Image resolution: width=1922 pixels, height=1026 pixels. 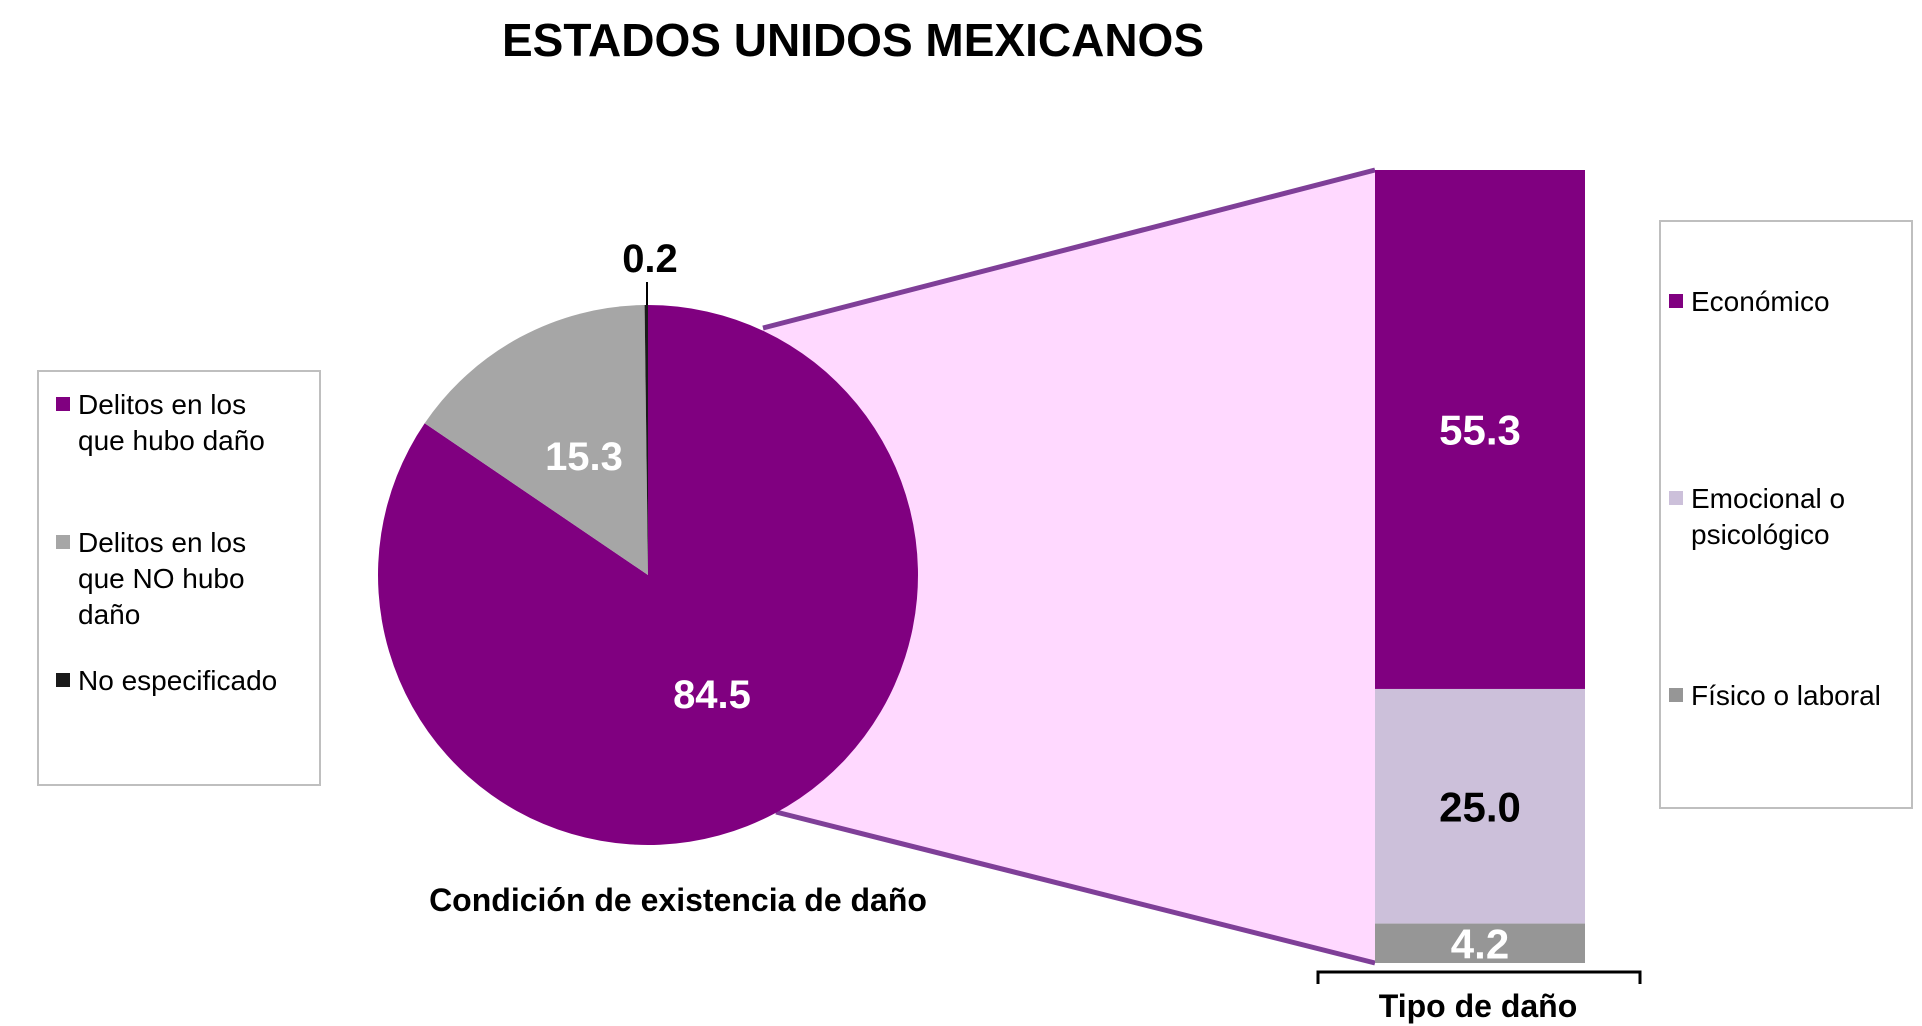 I want to click on bar-segment-fisico-o-laboral, so click(x=1480, y=943).